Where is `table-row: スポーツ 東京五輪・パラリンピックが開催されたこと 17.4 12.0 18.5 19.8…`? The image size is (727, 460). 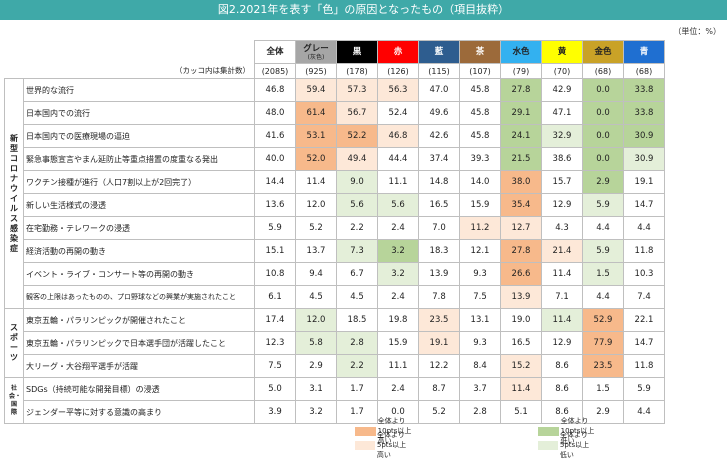 table-row: スポーツ 東京五輪・パラリンピックが開催されたこと 17.4 12.0 18.5 19.8… is located at coordinates (334, 343).